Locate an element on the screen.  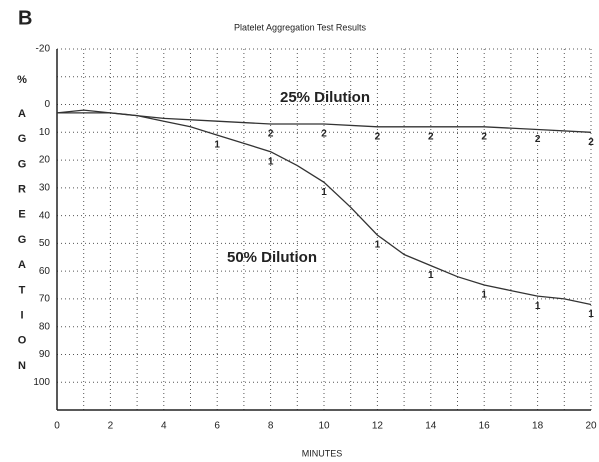
x-tick-label: 0 is located at coordinates (57, 426).